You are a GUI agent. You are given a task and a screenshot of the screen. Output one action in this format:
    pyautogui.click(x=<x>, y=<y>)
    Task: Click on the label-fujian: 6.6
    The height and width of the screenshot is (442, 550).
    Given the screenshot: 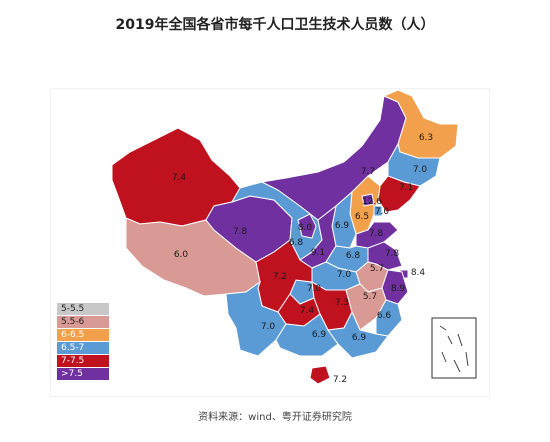 What is the action you would take?
    pyautogui.click(x=384, y=316)
    